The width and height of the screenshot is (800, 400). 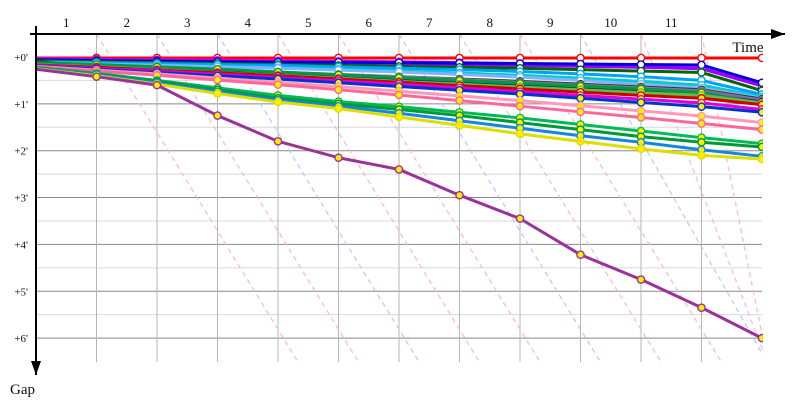 I want to click on x-tick-label: 6, so click(x=369, y=22).